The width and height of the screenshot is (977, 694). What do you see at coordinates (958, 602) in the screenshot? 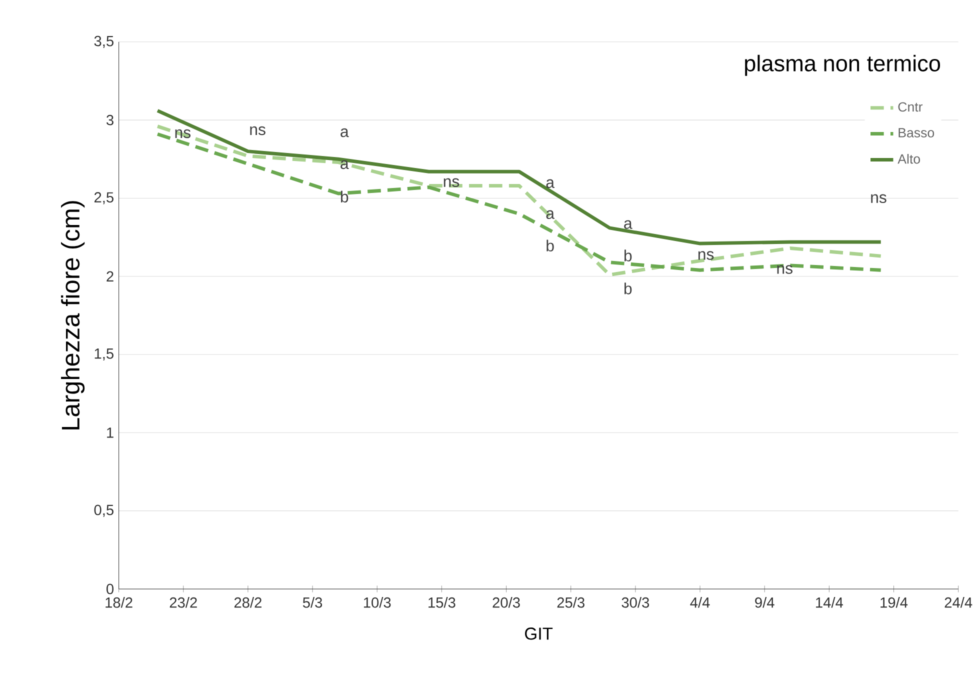
I see `x-tick-label: 24/4` at bounding box center [958, 602].